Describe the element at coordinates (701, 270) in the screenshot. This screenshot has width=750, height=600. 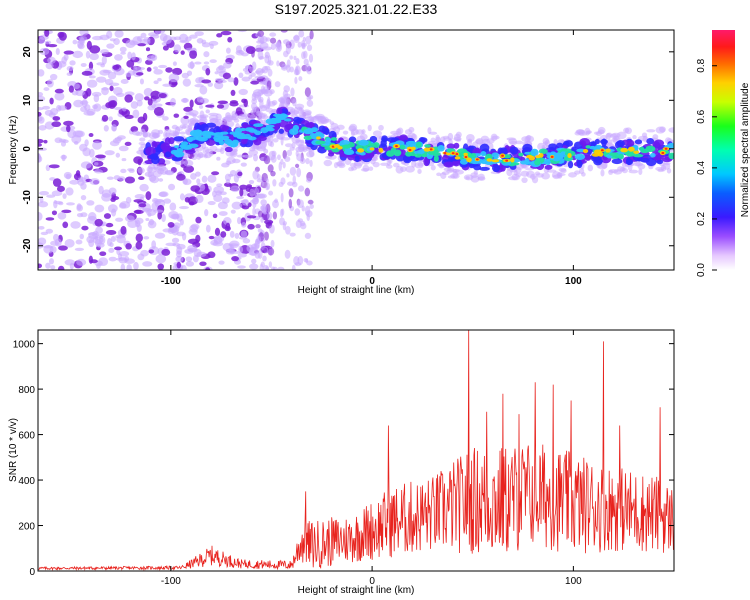
I see `colorbar-tick-label: 0.0` at that location.